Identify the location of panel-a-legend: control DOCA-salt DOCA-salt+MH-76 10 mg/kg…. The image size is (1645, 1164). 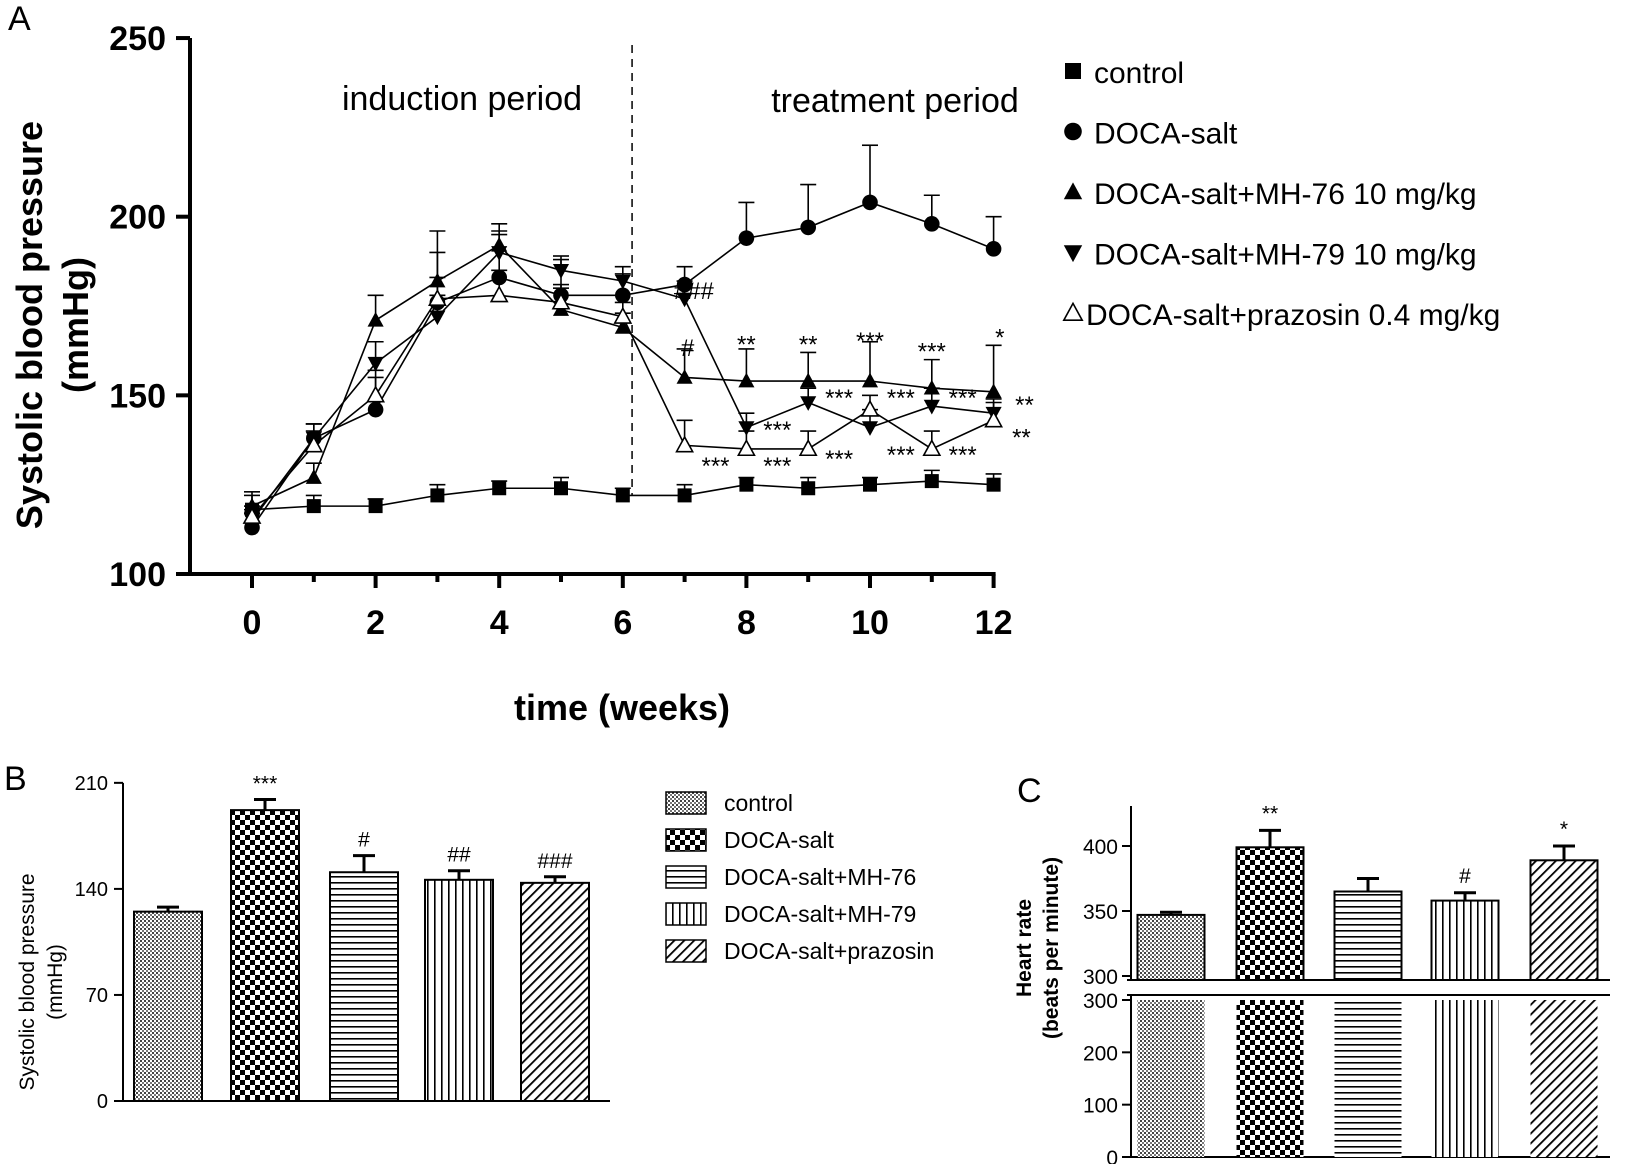
(1281, 194).